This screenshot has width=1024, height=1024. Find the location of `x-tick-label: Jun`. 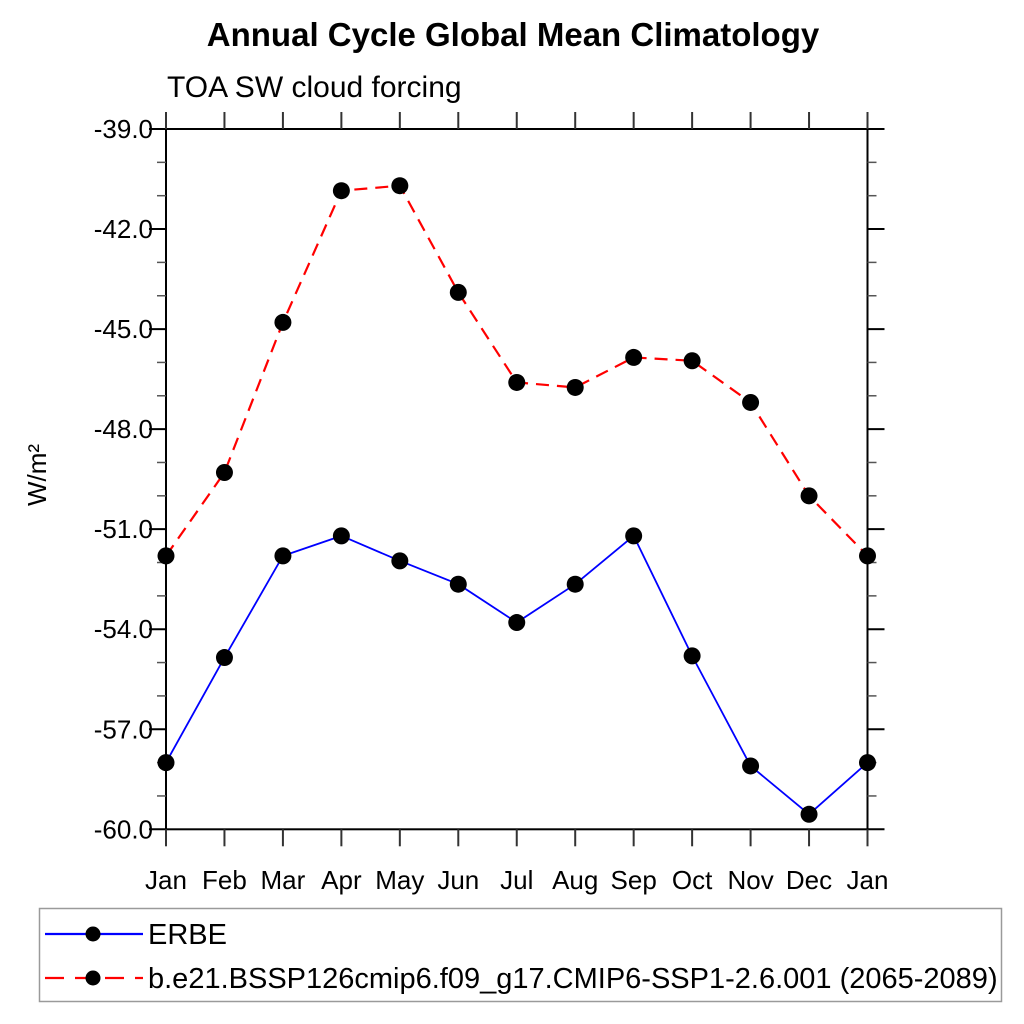

x-tick-label: Jun is located at coordinates (458, 880).